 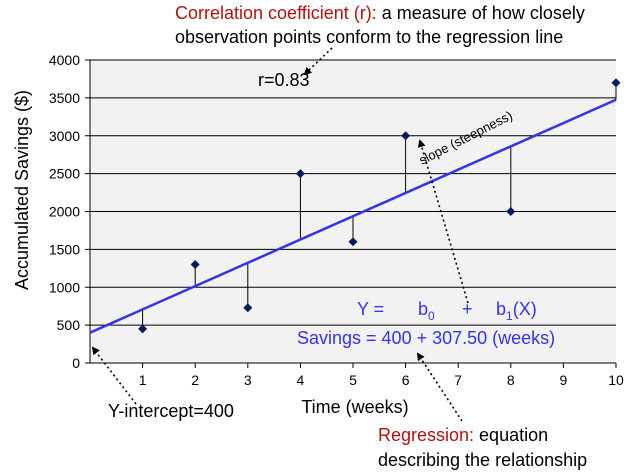 What do you see at coordinates (22, 190) in the screenshot?
I see `y-axis-title: Accumulated Savings ($)` at bounding box center [22, 190].